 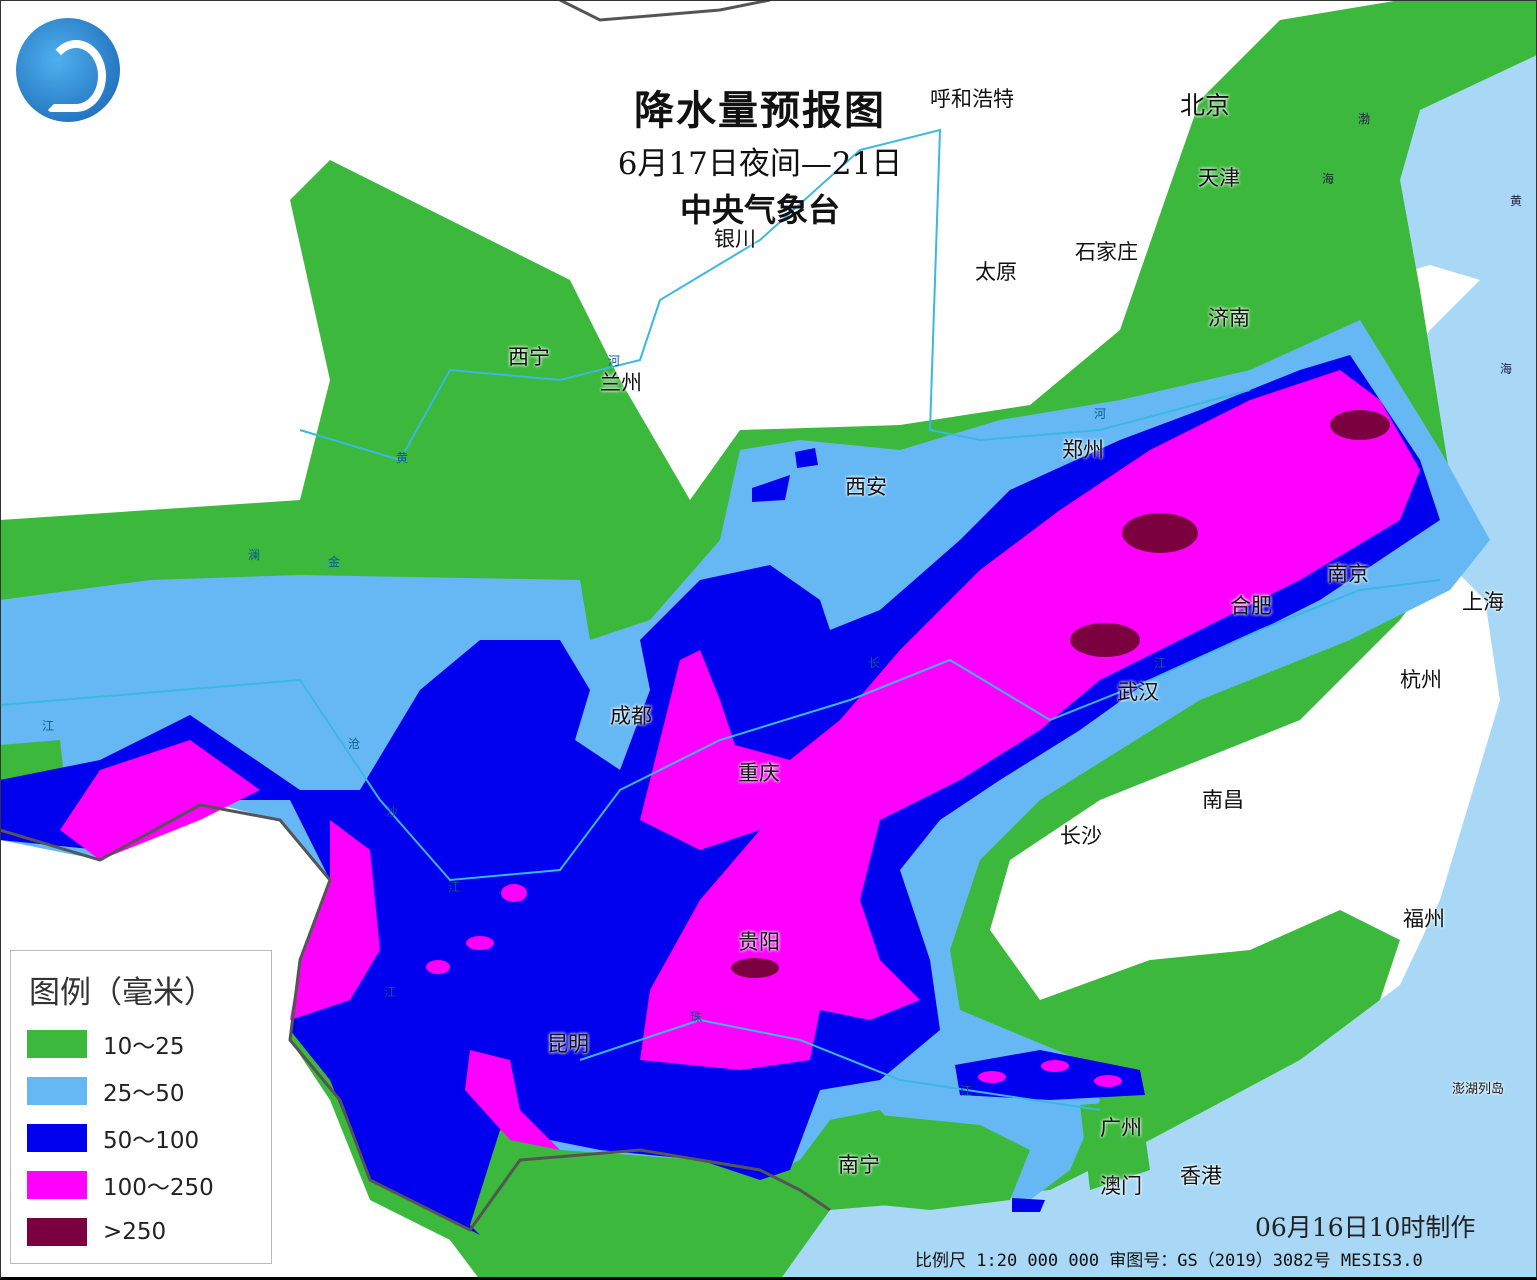 What do you see at coordinates (1223, 800) in the screenshot?
I see `city-label: 南昌` at bounding box center [1223, 800].